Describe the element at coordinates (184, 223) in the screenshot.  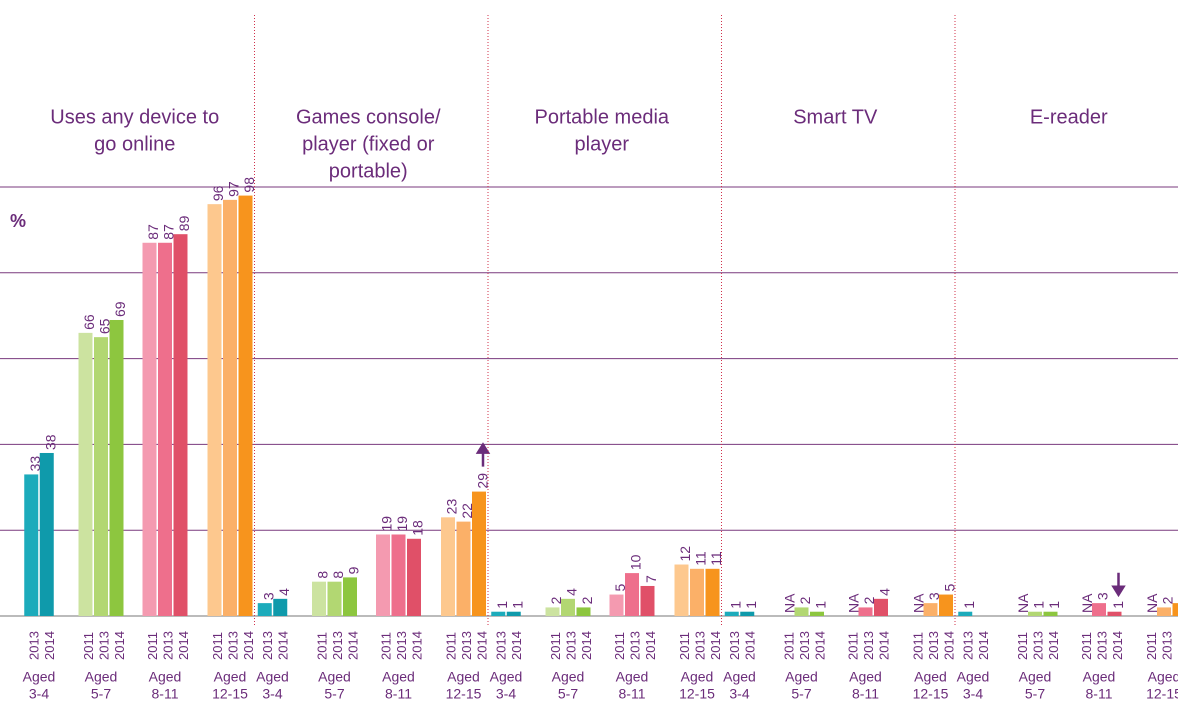
I see `value-label: 89` at that location.